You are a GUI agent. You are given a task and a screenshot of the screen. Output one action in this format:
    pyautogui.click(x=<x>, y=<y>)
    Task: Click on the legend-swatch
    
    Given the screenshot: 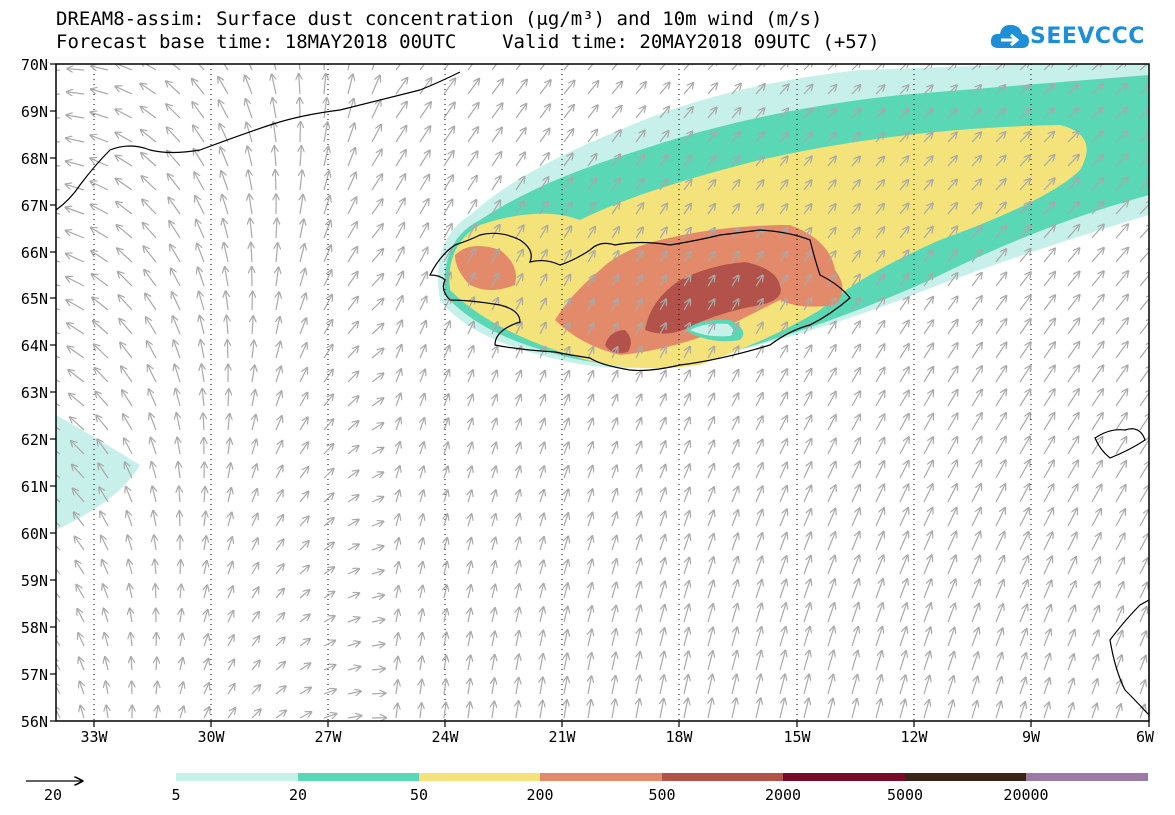 What is the action you would take?
    pyautogui.click(x=237, y=777)
    